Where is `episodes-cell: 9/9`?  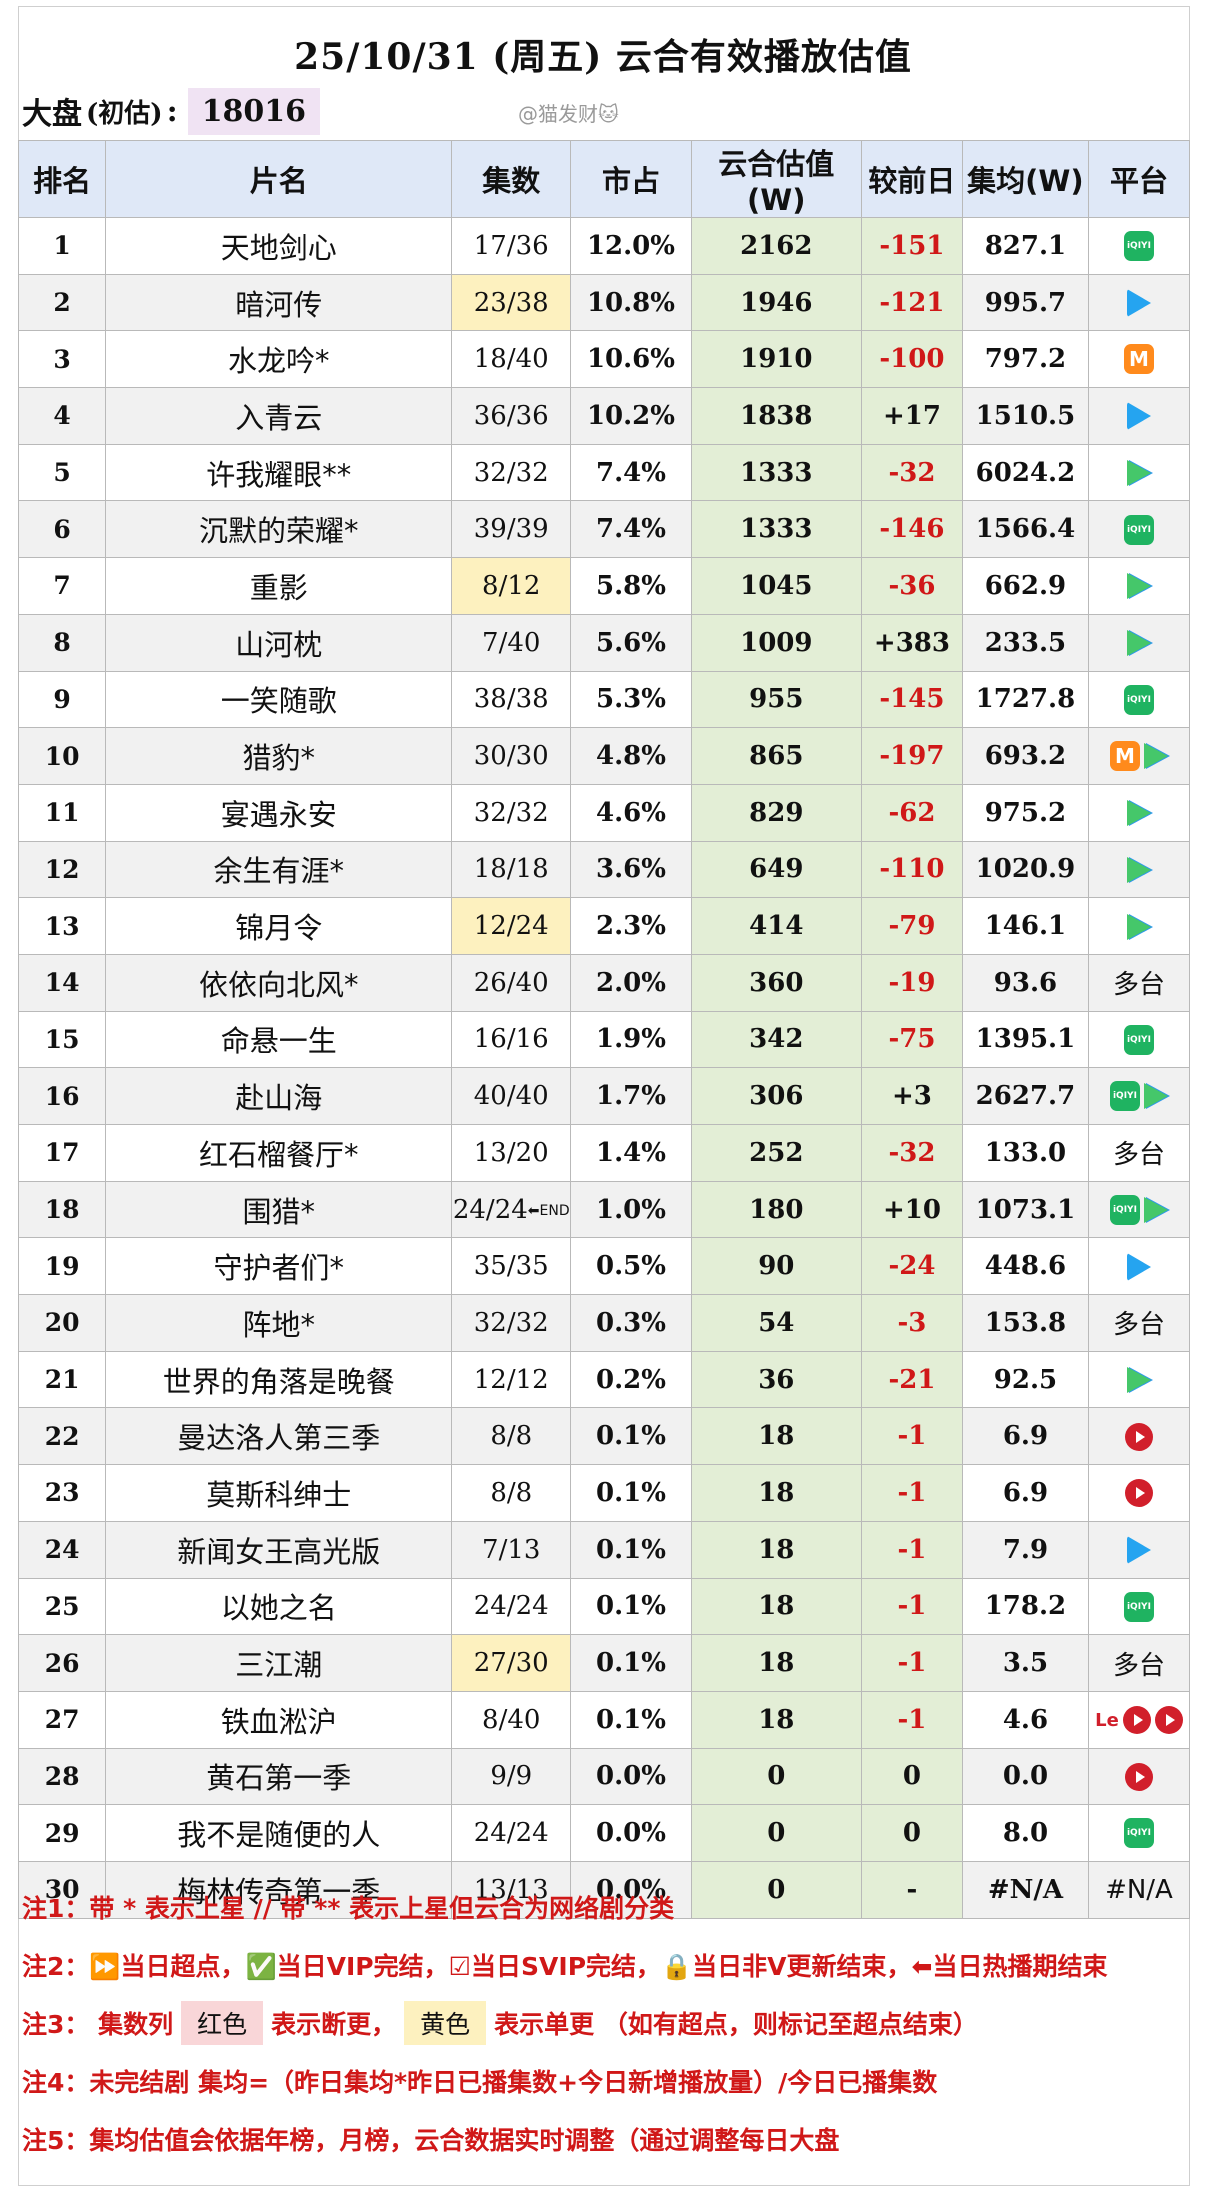
episodes-cell: 9/9 is located at coordinates (511, 1776).